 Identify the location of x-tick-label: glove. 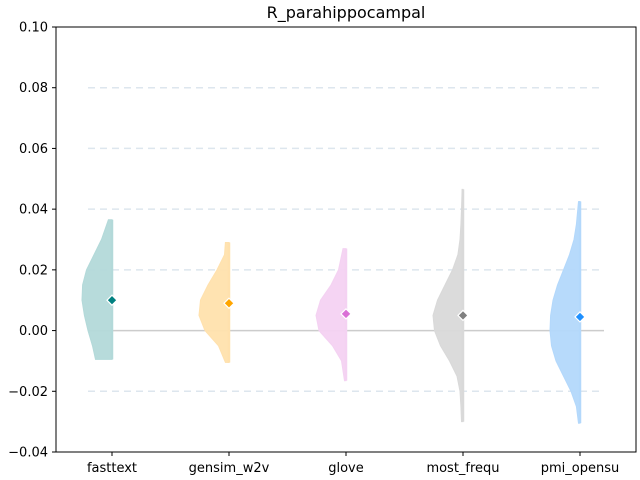
(346, 468).